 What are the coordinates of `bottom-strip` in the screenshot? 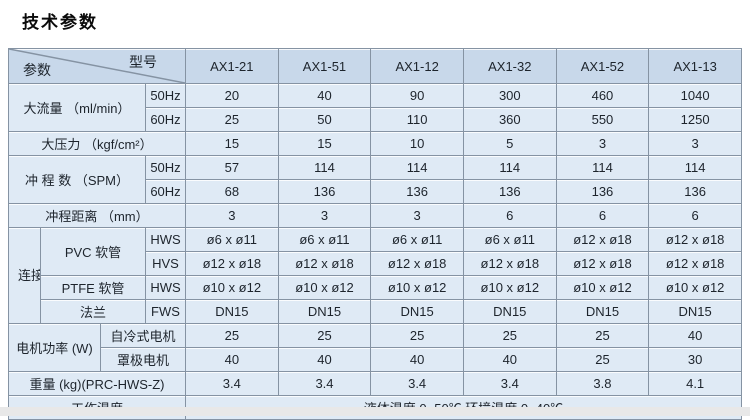 It's located at (375, 411).